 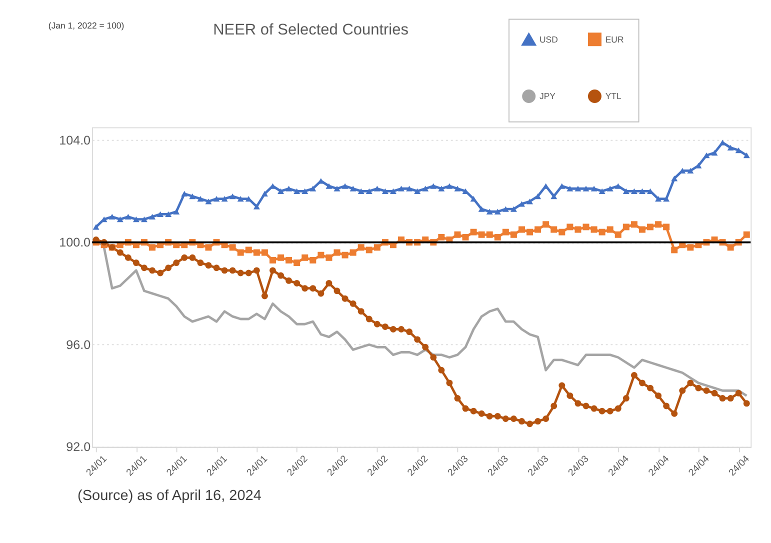 I want to click on legend-label: EUR, so click(x=614, y=39).